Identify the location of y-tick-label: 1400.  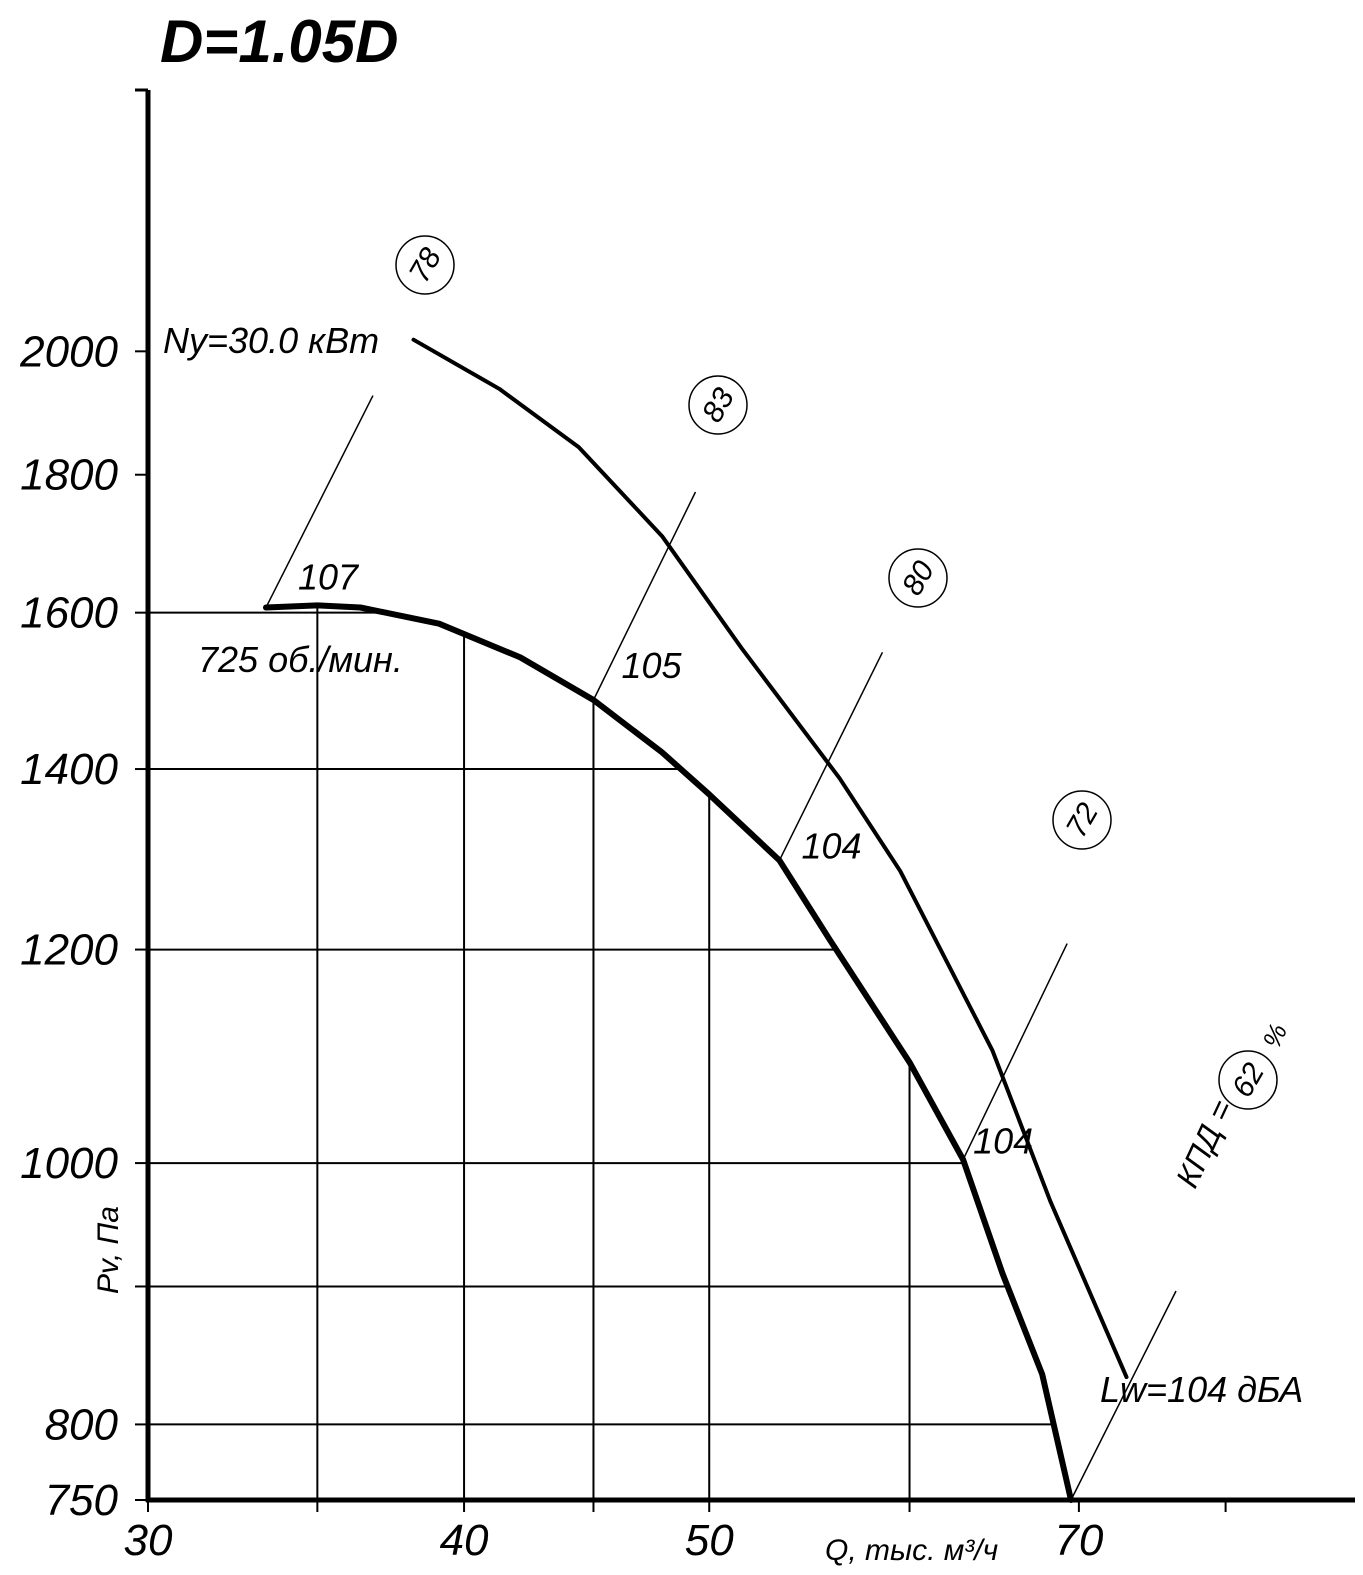
(69, 769).